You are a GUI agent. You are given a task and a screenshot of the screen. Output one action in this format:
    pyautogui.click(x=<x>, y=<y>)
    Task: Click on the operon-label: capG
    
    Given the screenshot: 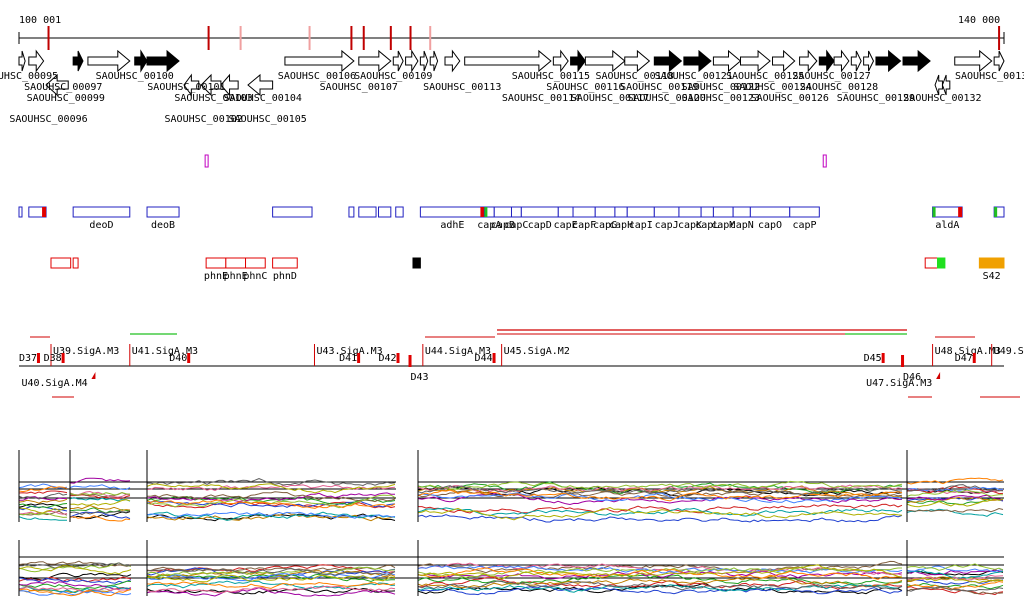 What is the action you would take?
    pyautogui.click(x=605, y=225)
    